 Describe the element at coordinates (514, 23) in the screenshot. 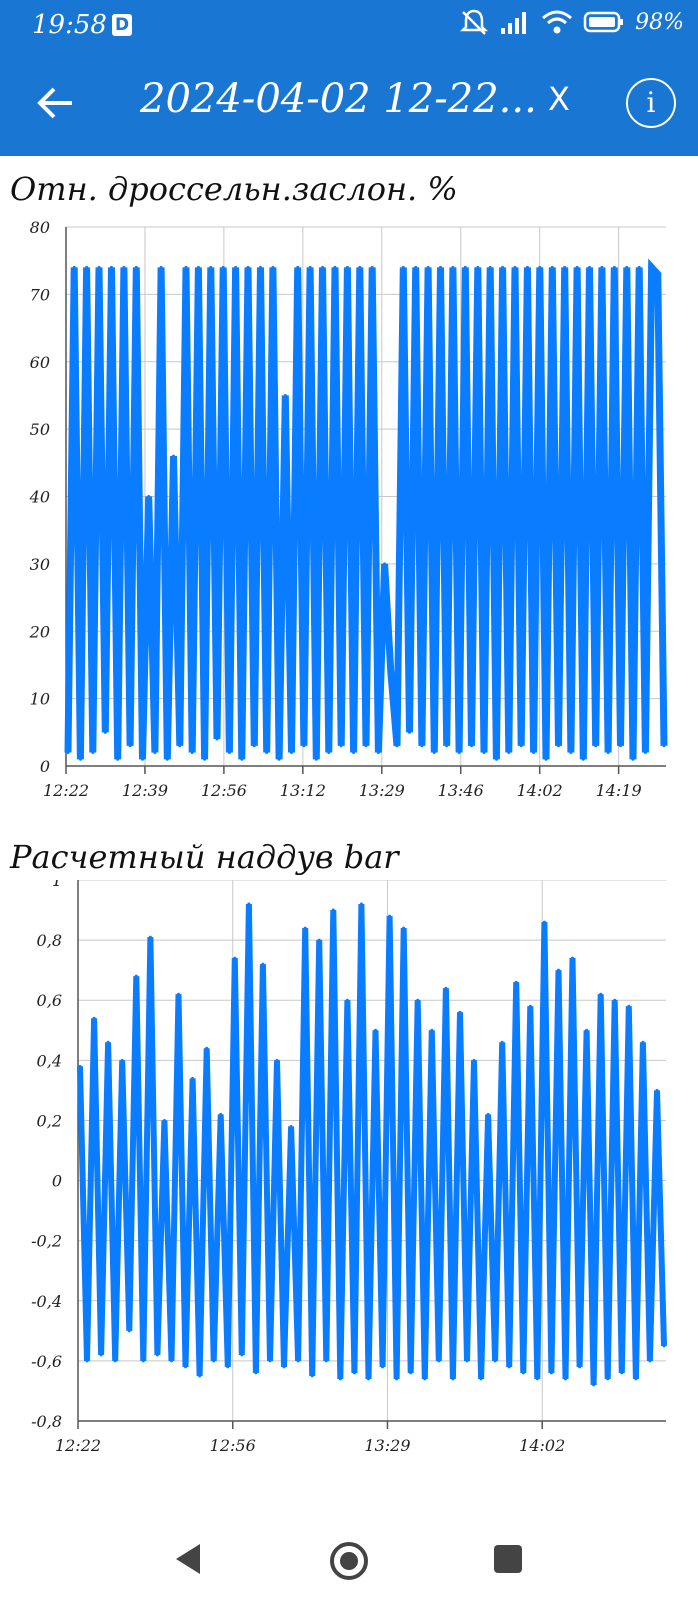

I see `signal-icon` at that location.